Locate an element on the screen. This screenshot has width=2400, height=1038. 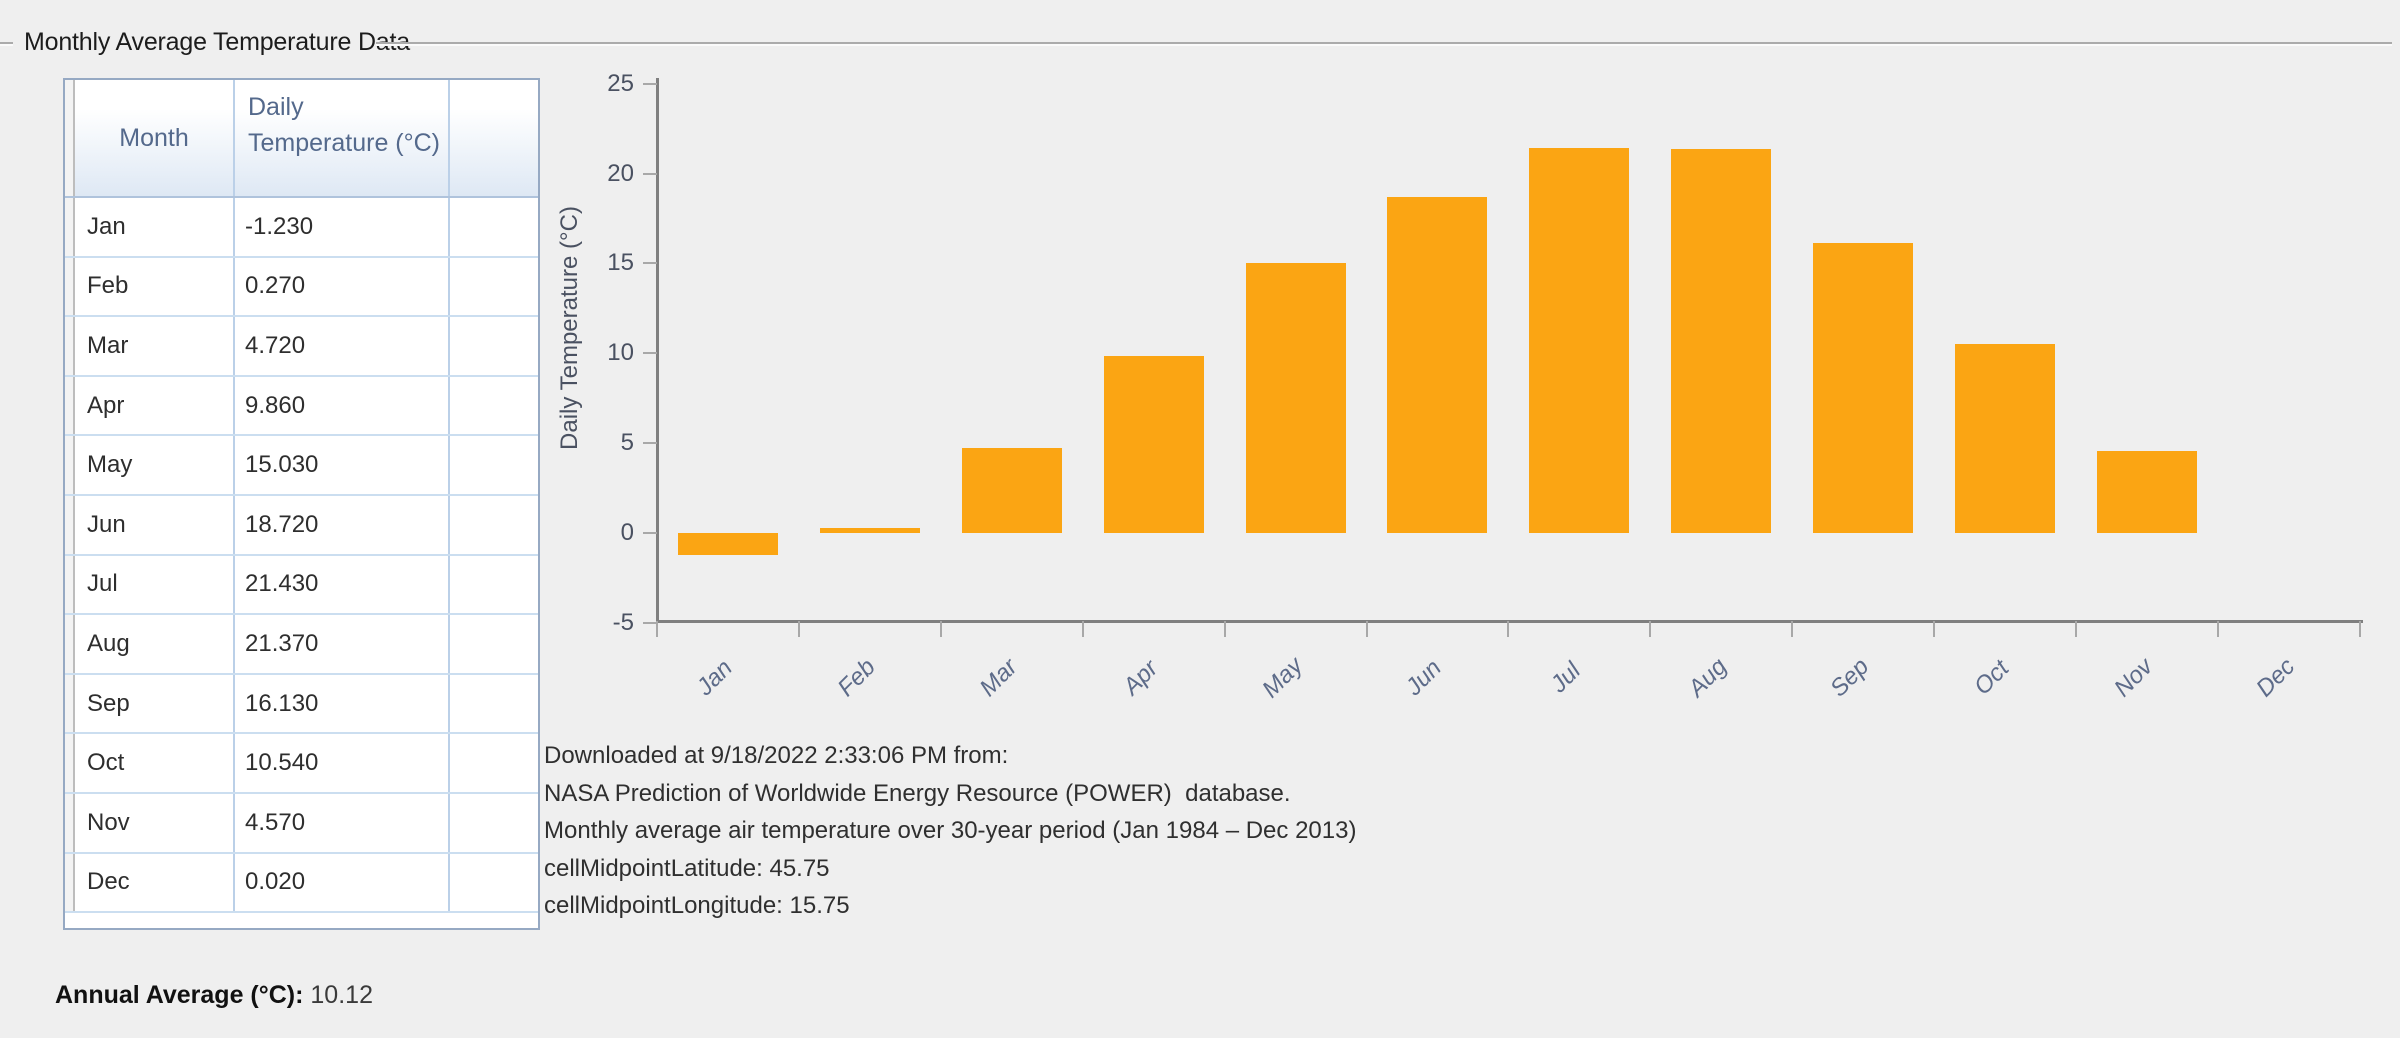
table-row: Mar 4.720 is located at coordinates (301, 347).